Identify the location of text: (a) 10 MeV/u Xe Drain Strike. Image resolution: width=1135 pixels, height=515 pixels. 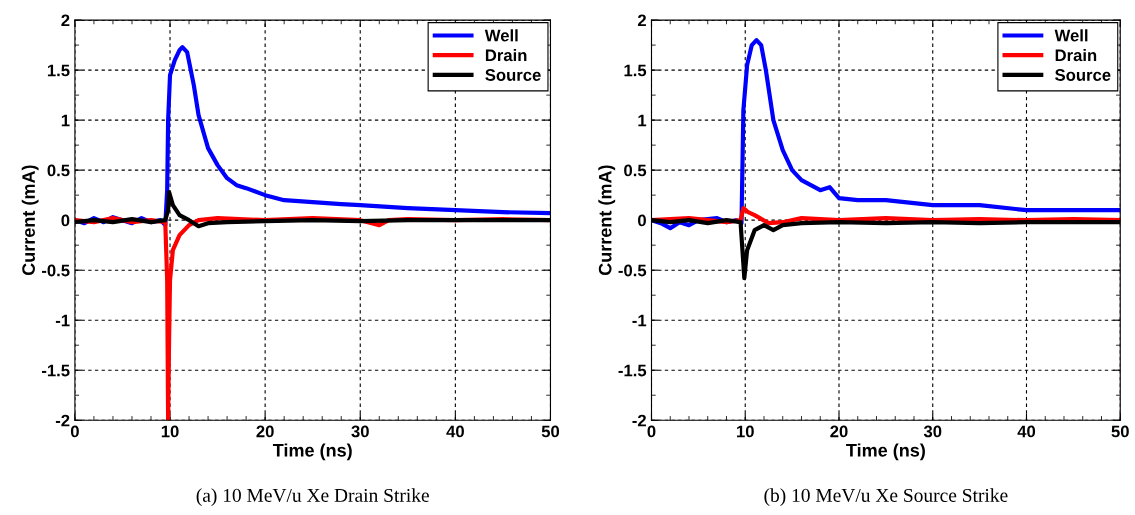
(312, 497).